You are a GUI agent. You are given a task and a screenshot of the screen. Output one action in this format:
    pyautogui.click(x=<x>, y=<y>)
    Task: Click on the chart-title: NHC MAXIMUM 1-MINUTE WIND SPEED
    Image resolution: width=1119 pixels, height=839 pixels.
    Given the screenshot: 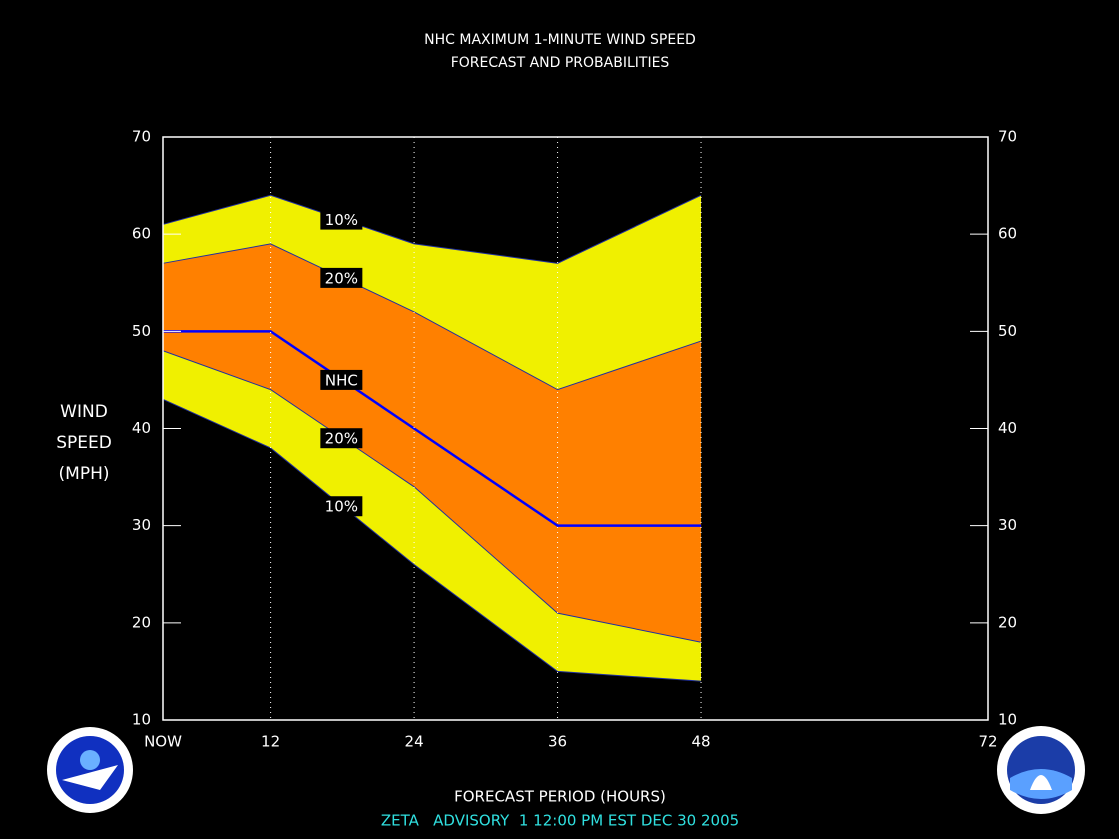 What is the action you would take?
    pyautogui.click(x=560, y=40)
    